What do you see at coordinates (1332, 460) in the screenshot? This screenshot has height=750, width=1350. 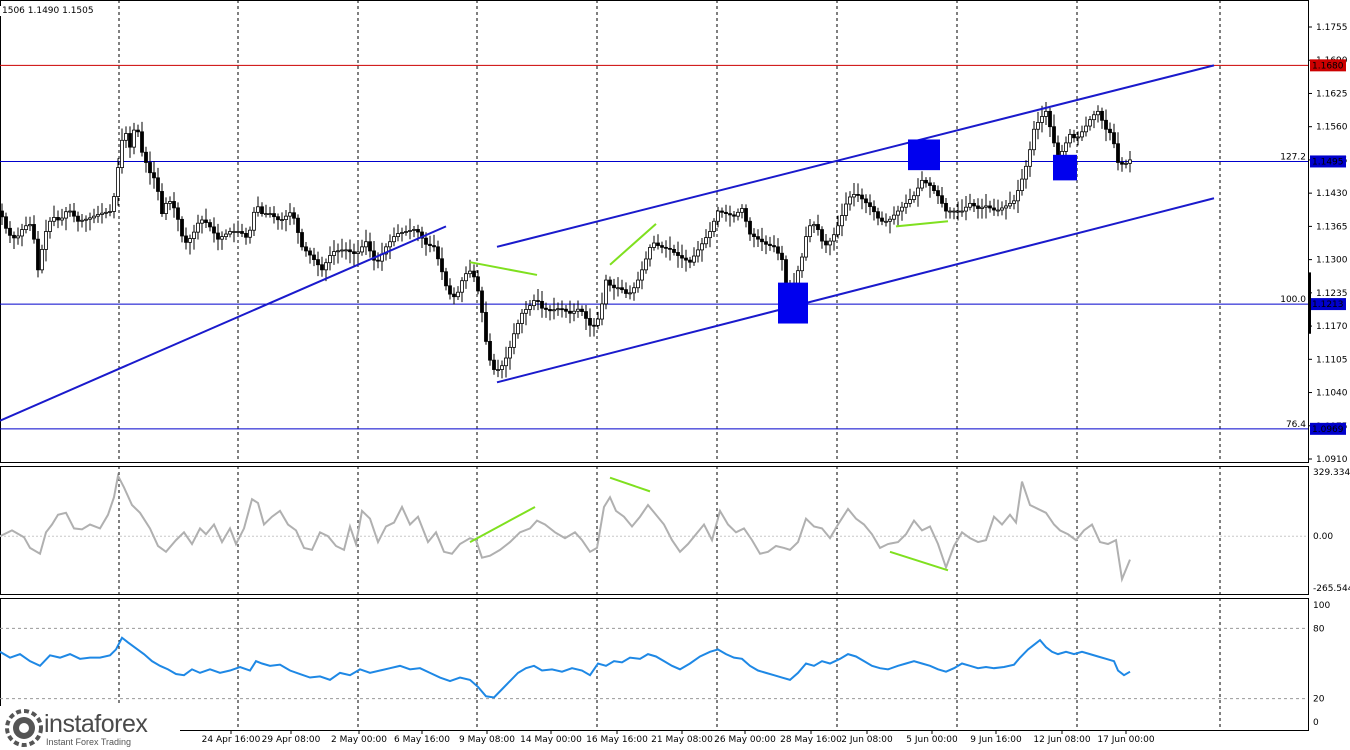 I see `price-tick-label: 1.0910` at bounding box center [1332, 460].